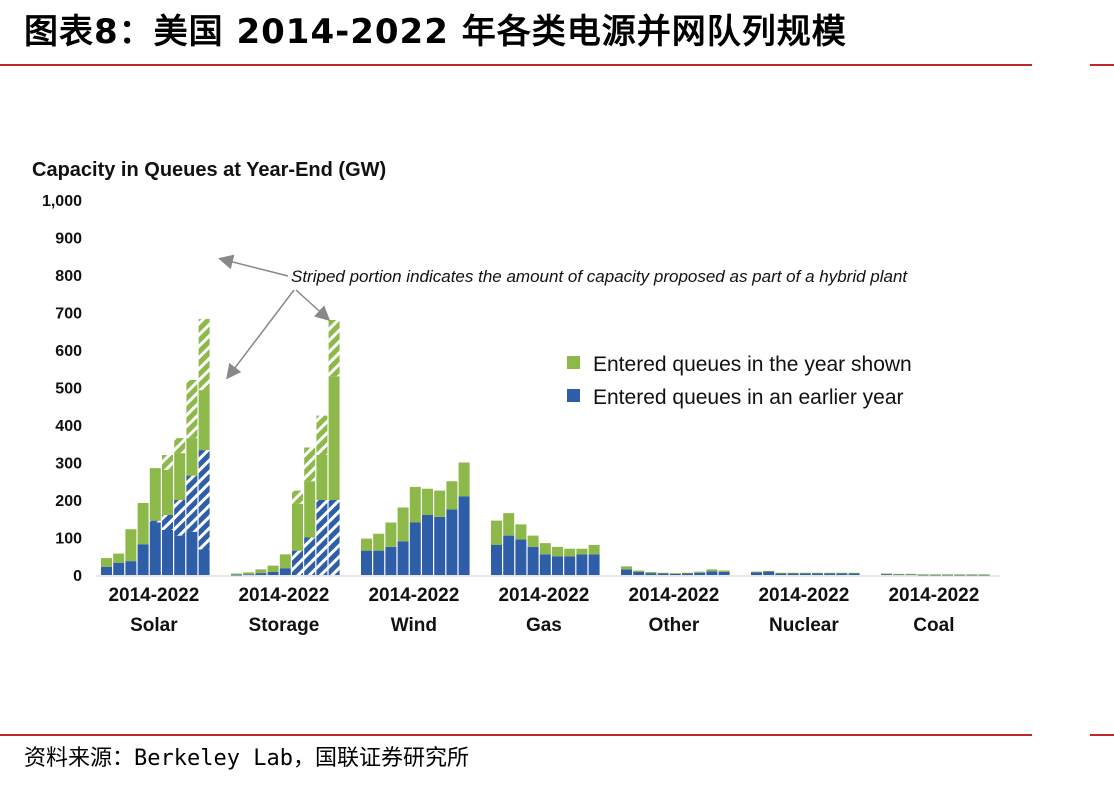  I want to click on y-tick-label: 800, so click(68, 276).